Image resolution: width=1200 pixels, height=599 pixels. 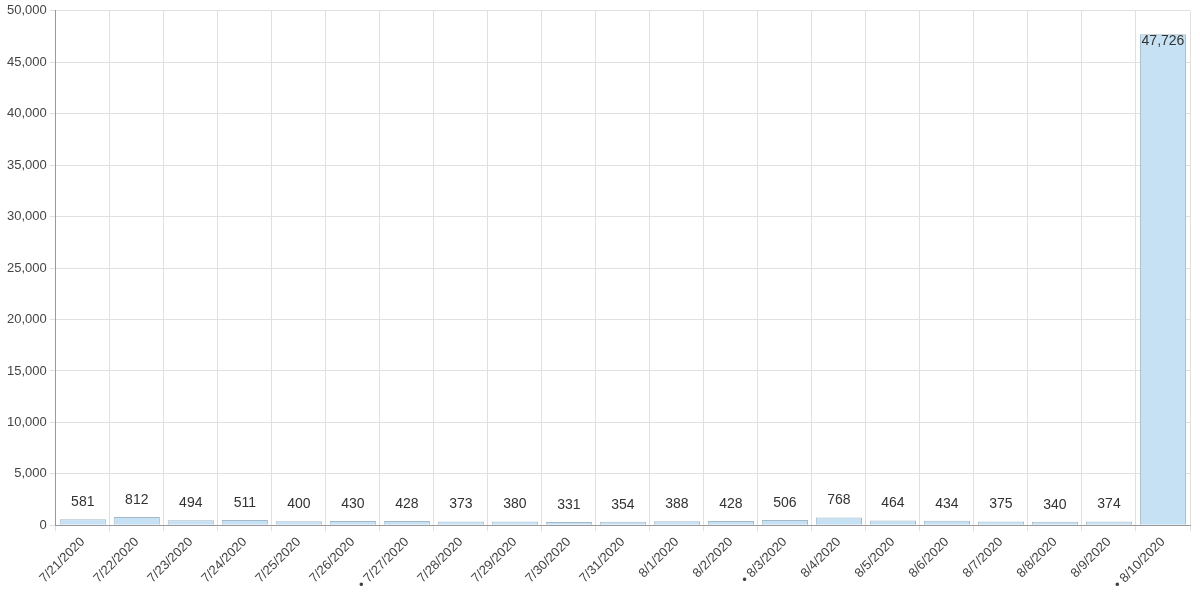 I want to click on data-label: 388, so click(x=677, y=503).